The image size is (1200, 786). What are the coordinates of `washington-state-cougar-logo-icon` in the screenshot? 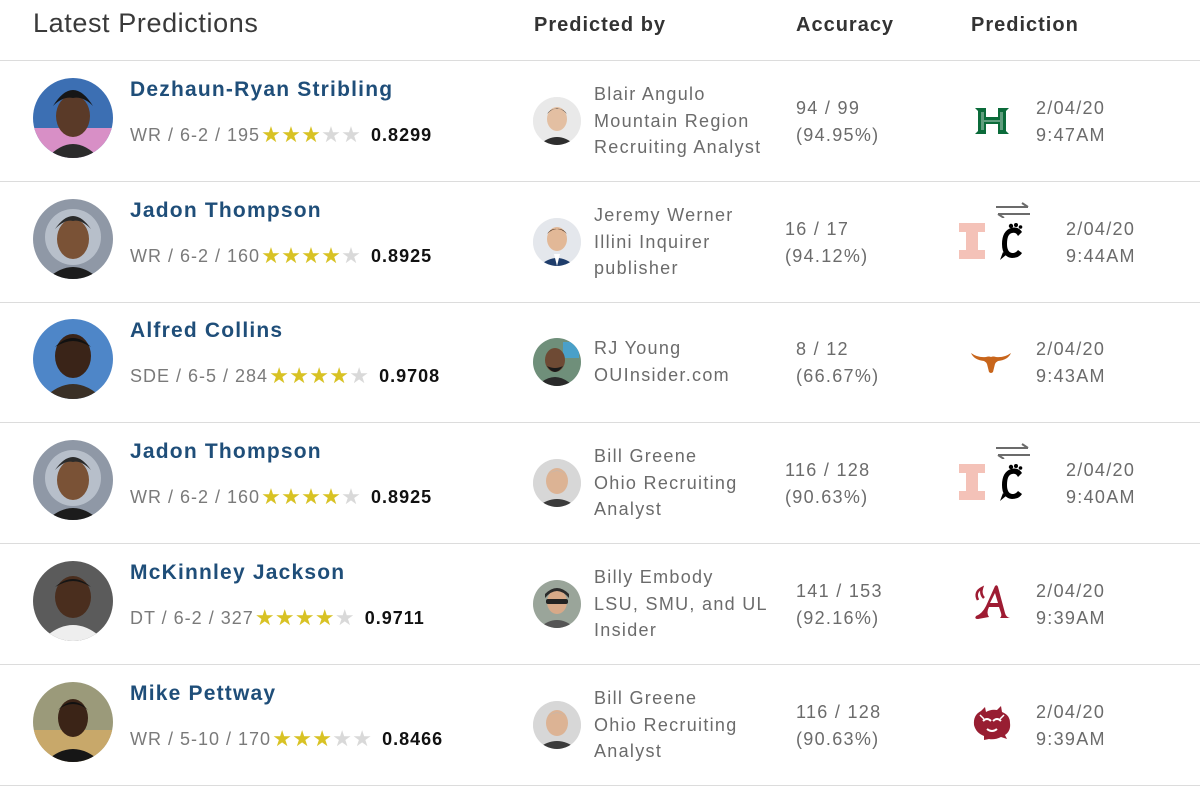 It's located at (992, 725).